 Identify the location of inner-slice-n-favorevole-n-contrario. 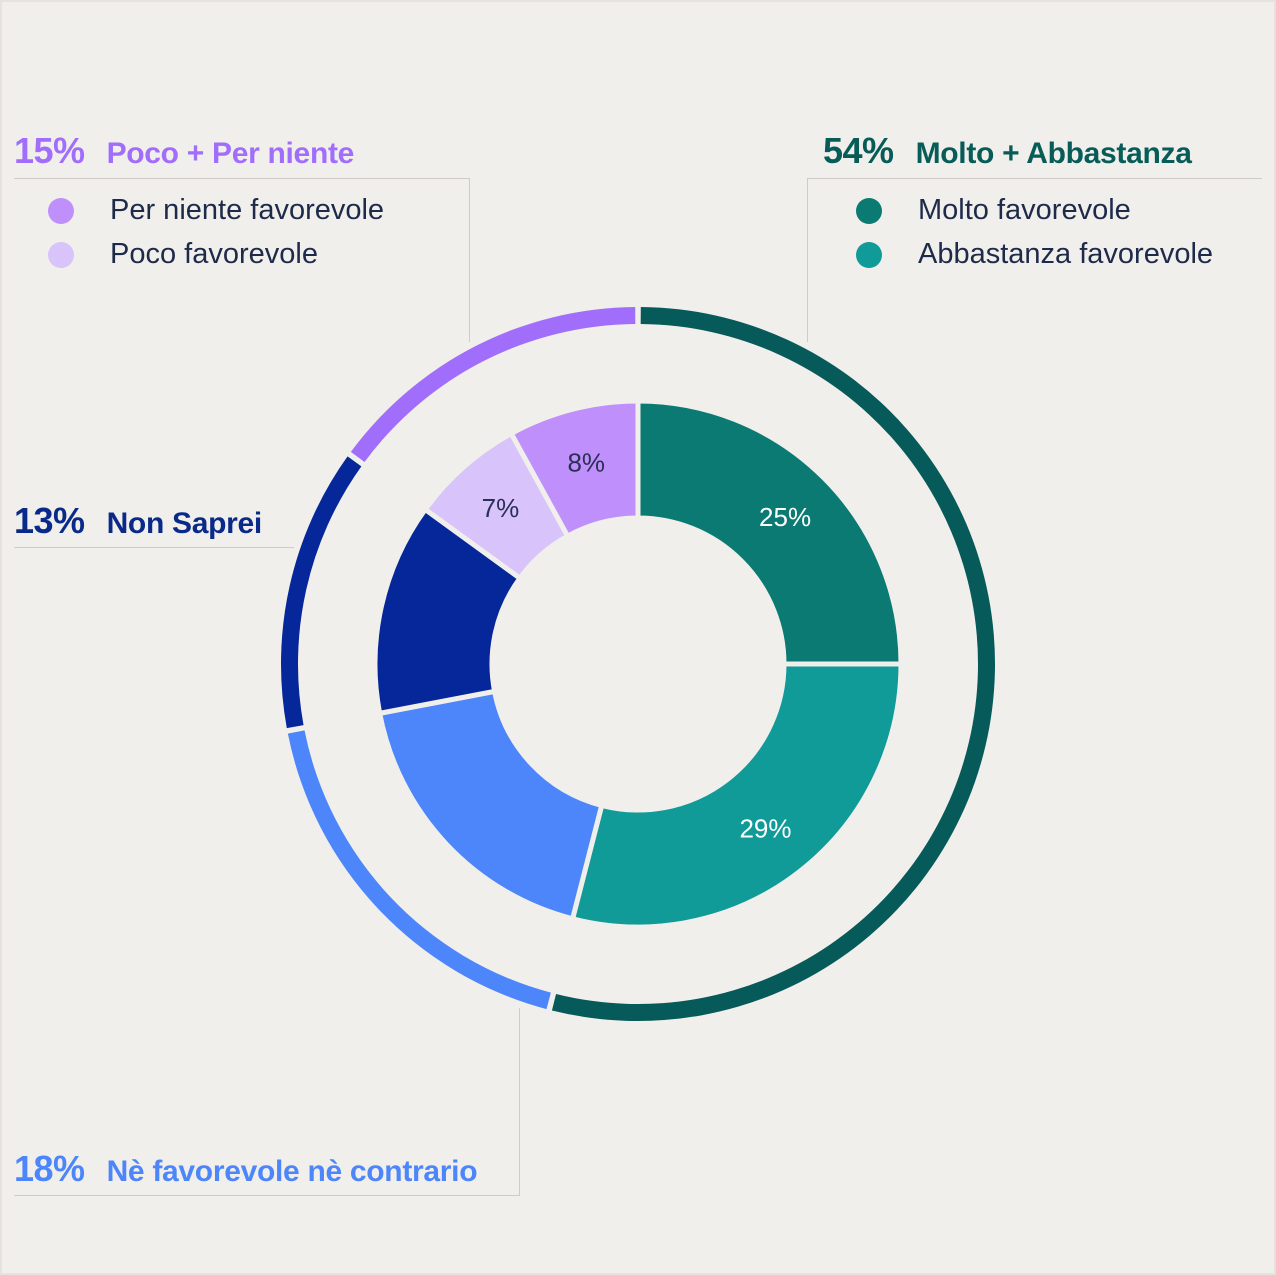
(490, 805).